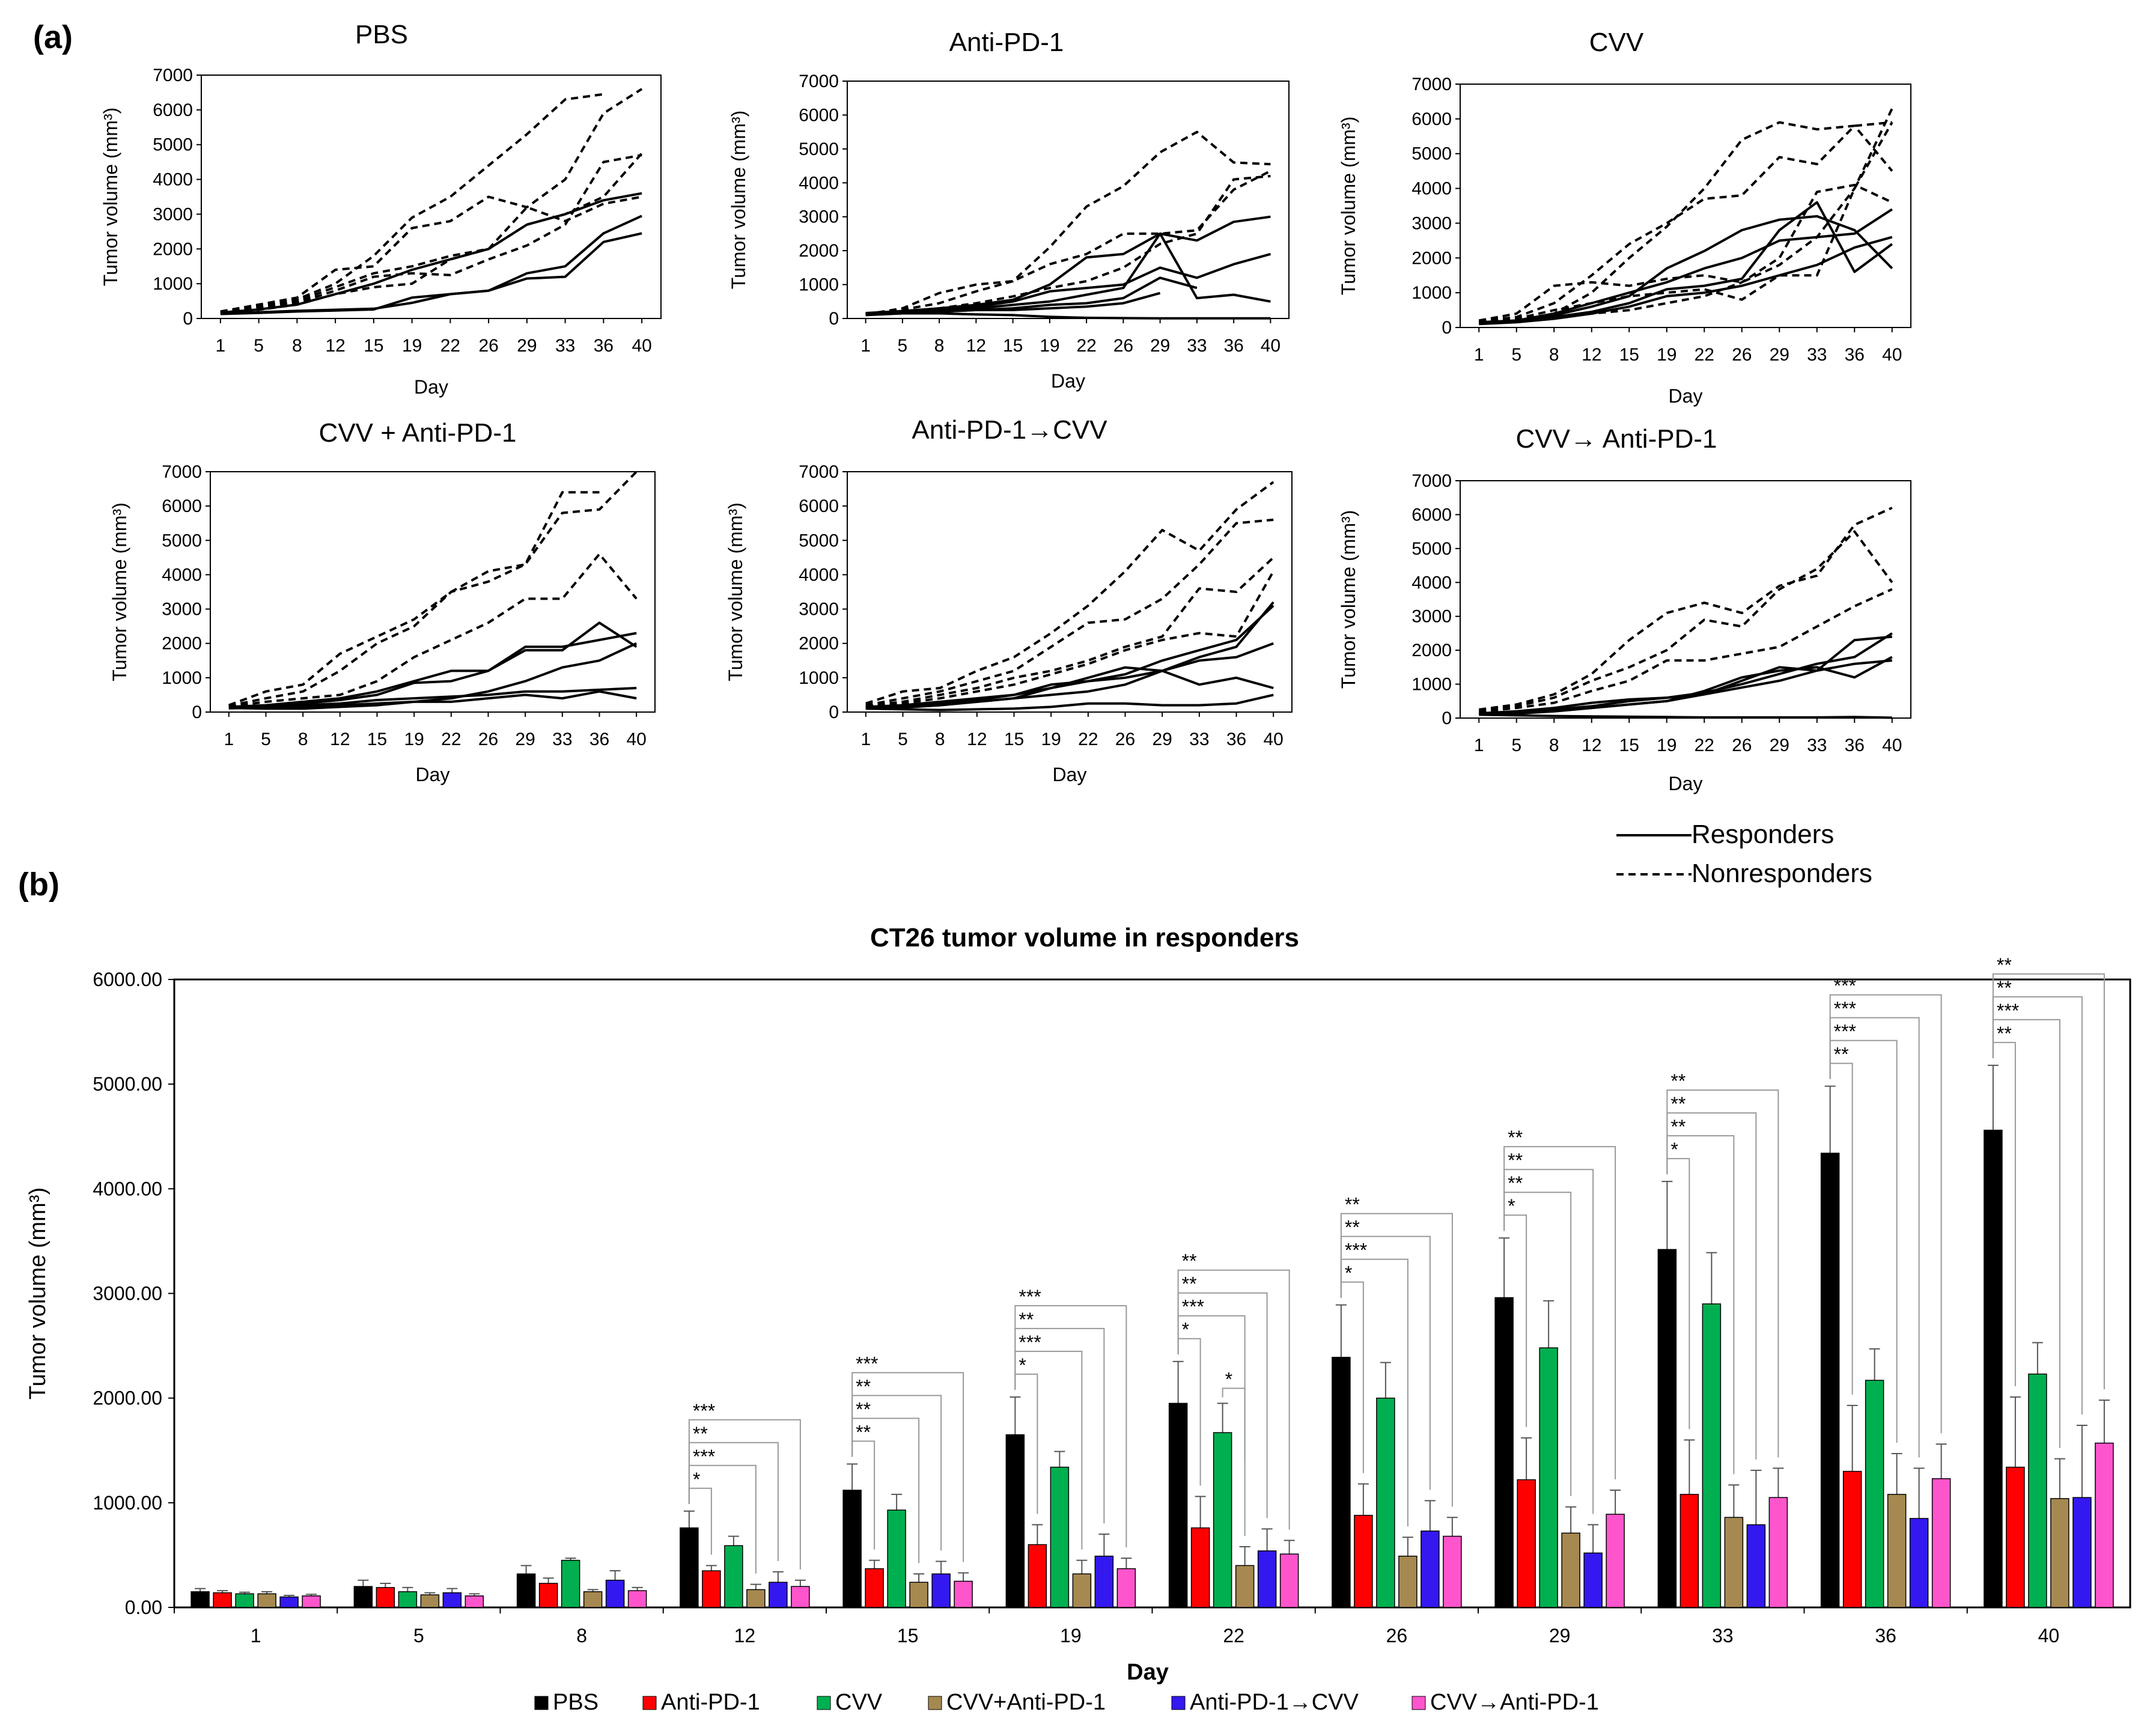 This screenshot has width=2147, height=1736. Describe the element at coordinates (229, 739) in the screenshot. I see `x-tick-label: 1` at that location.